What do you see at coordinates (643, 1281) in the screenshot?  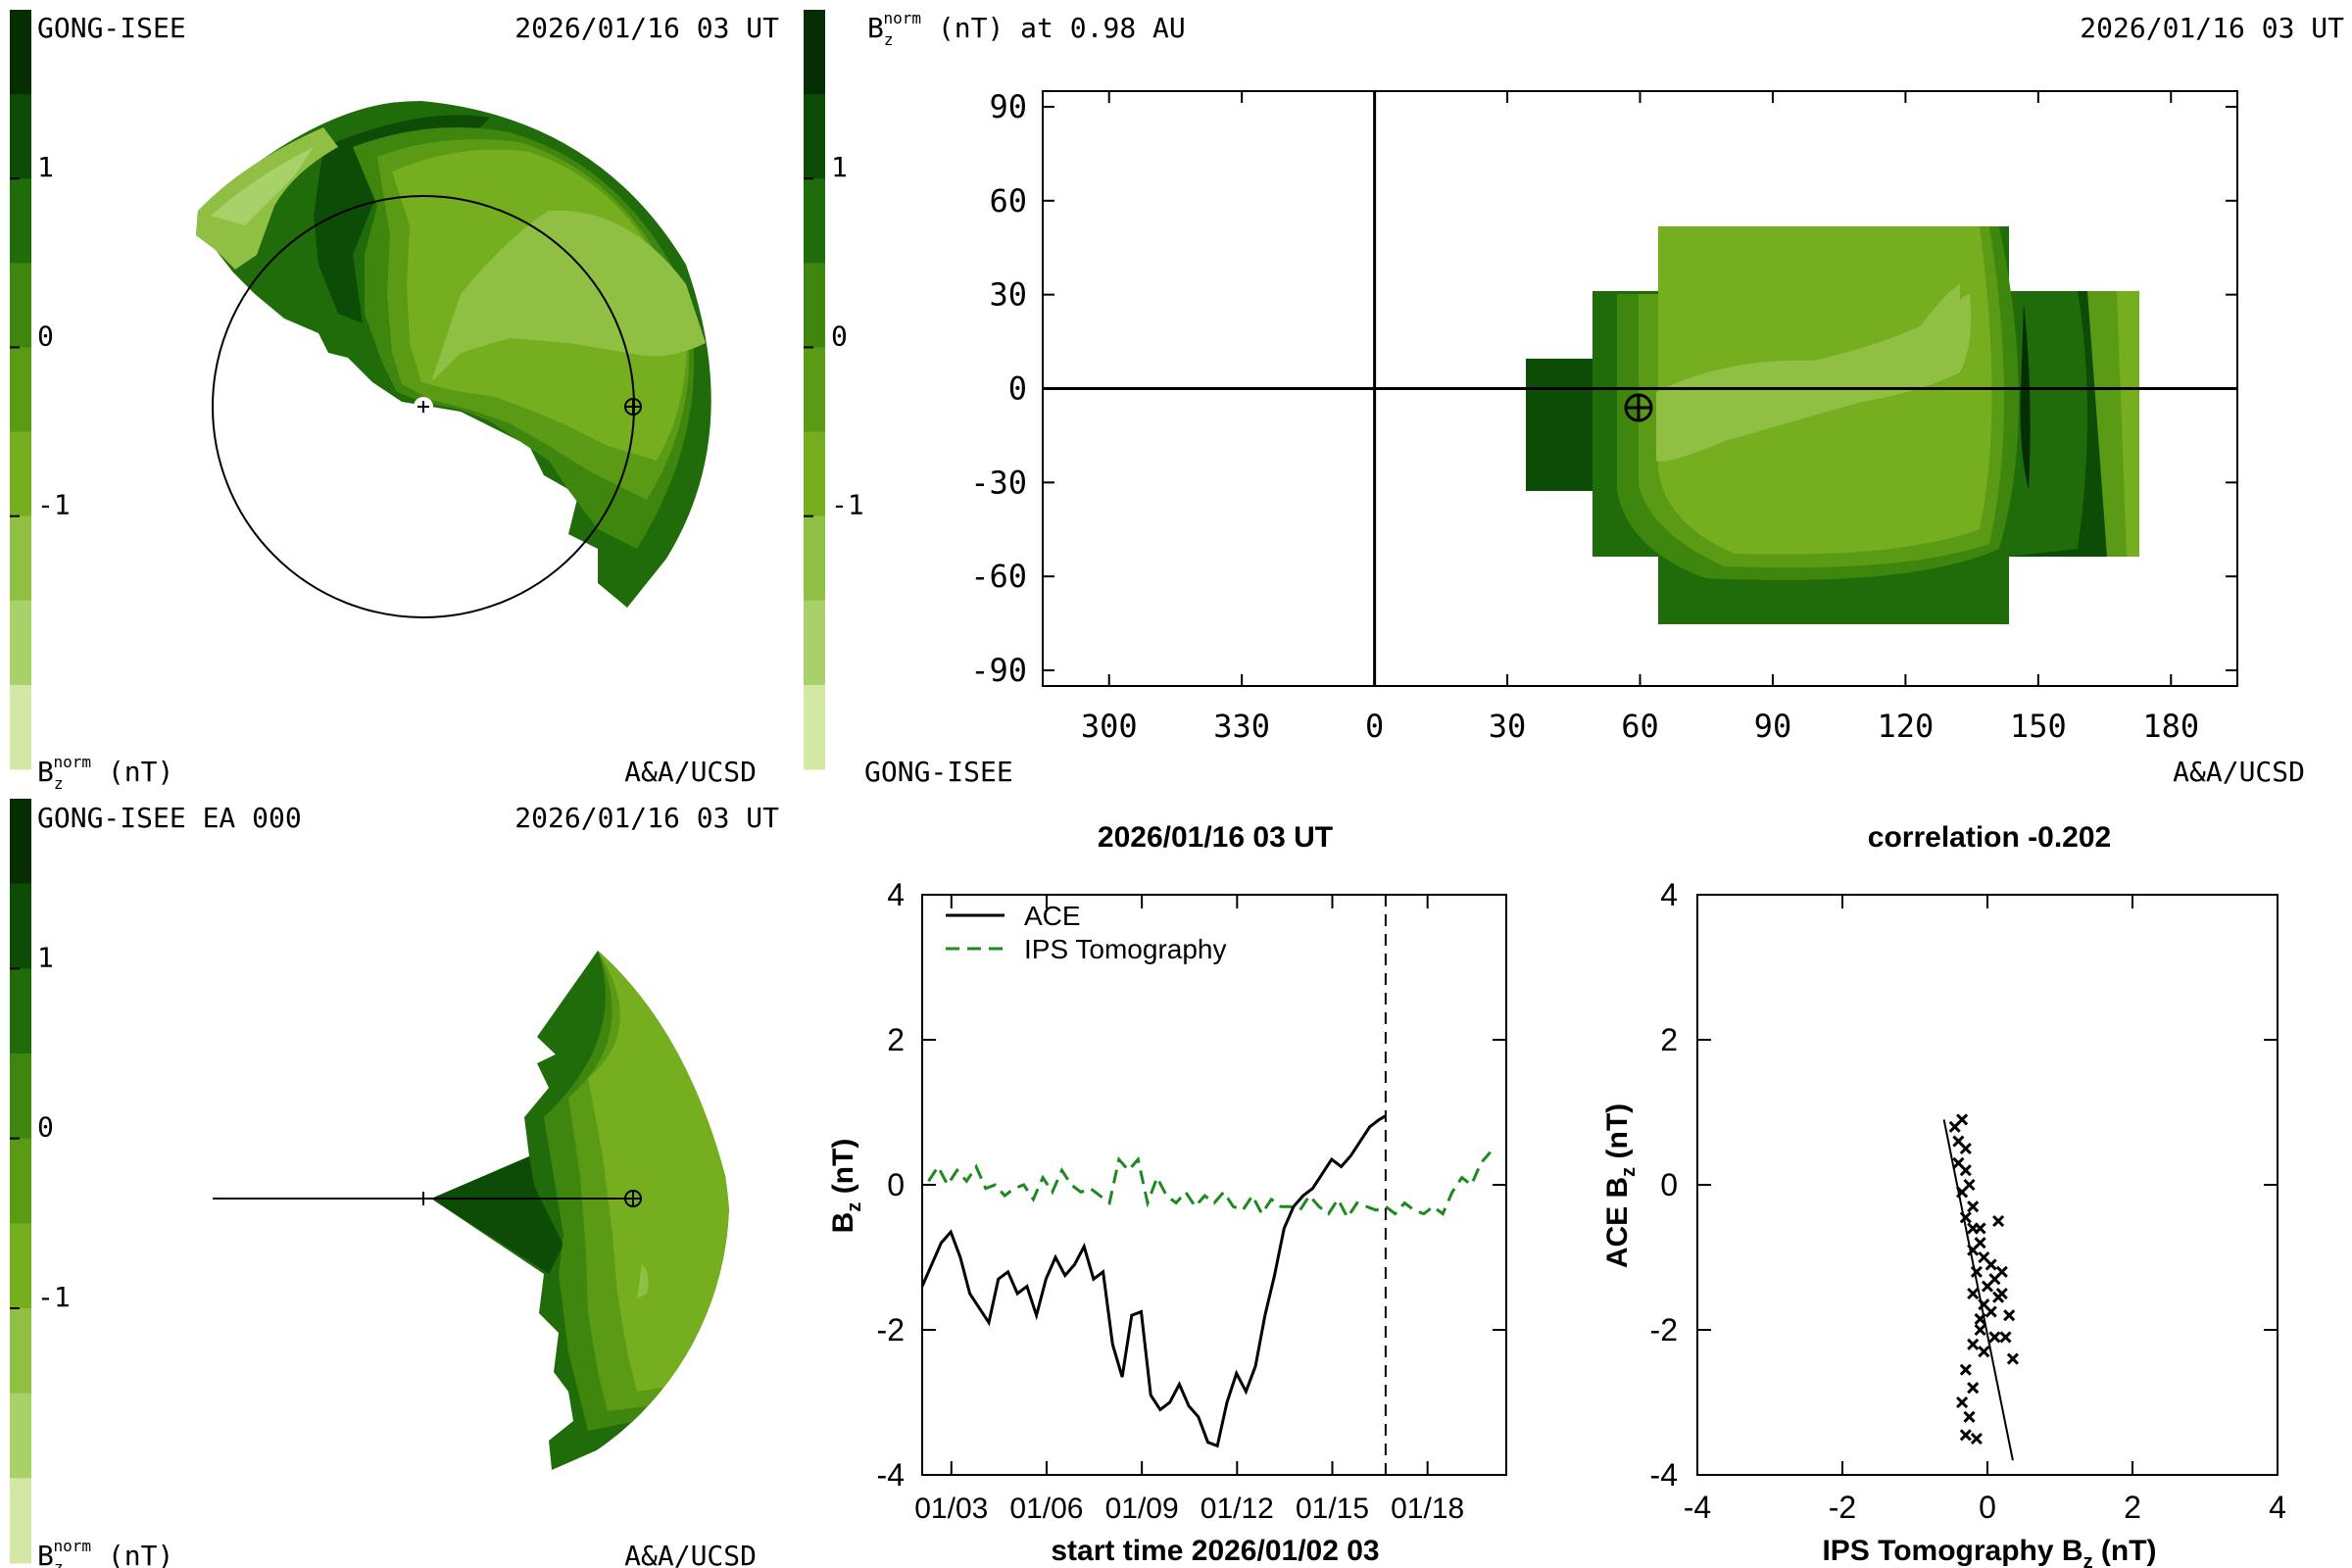 I see `bl-band-light` at bounding box center [643, 1281].